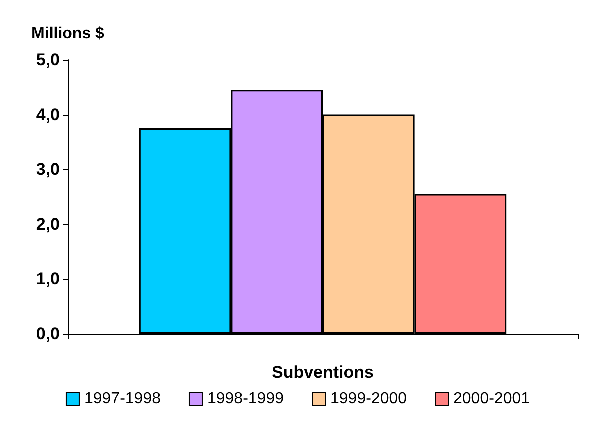  What do you see at coordinates (48, 224) in the screenshot?
I see `y-tick-label: 2,0` at bounding box center [48, 224].